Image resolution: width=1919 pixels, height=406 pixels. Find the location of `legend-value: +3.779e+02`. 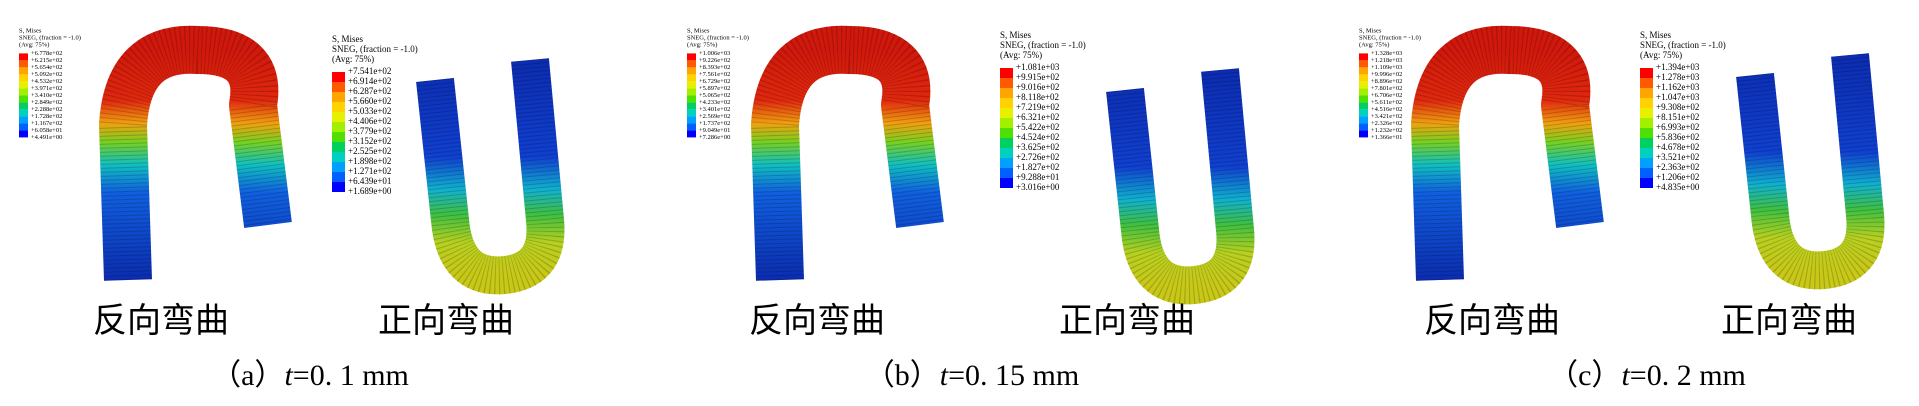

legend-value: +3.779e+02 is located at coordinates (369, 131).